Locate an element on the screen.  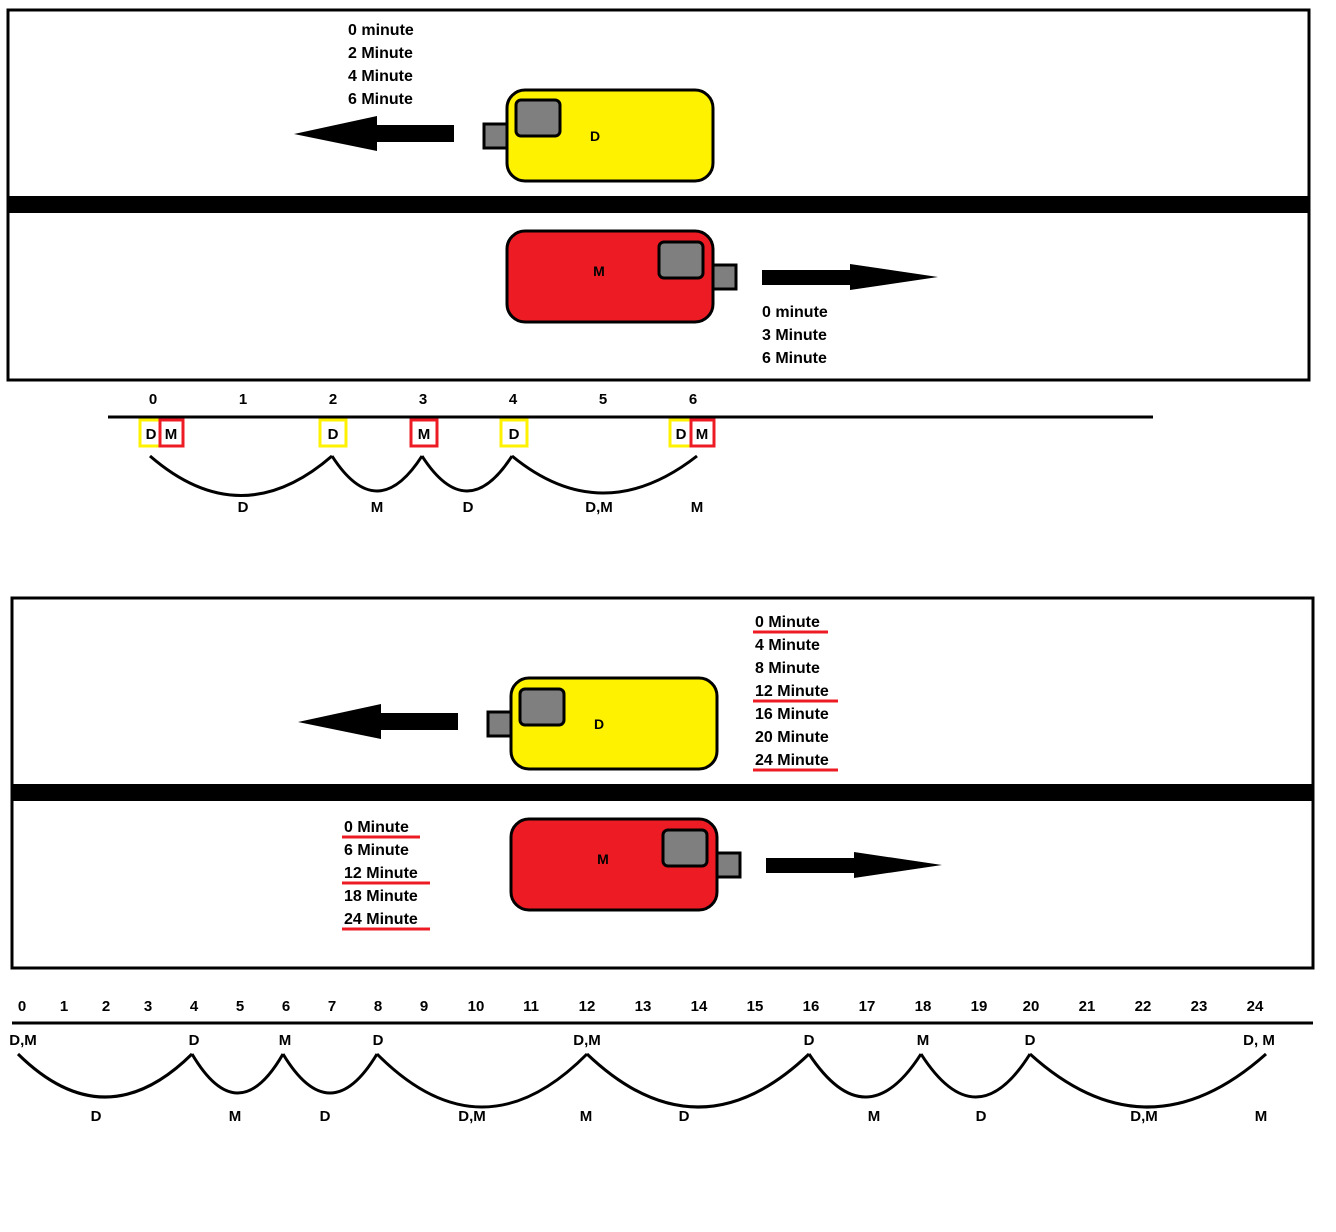
tick-label: 15 is located at coordinates (755, 1006).